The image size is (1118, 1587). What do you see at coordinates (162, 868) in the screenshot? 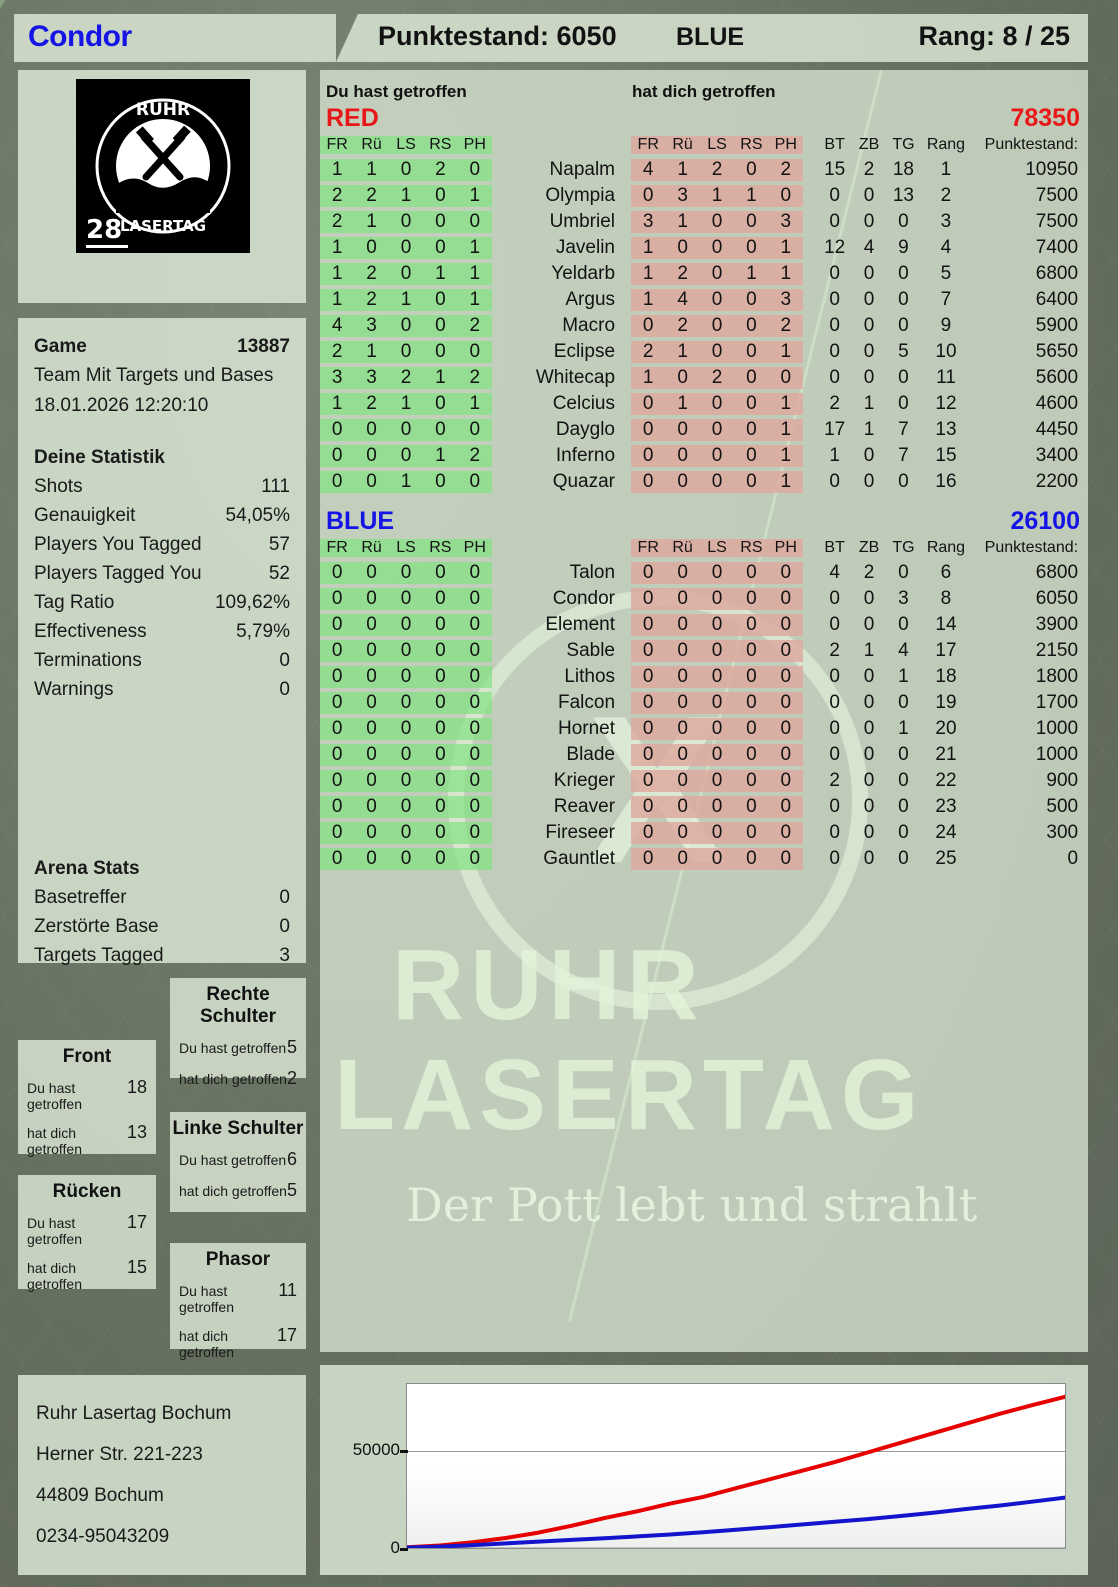
I see `arena-stats-title: Arena Stats` at bounding box center [162, 868].